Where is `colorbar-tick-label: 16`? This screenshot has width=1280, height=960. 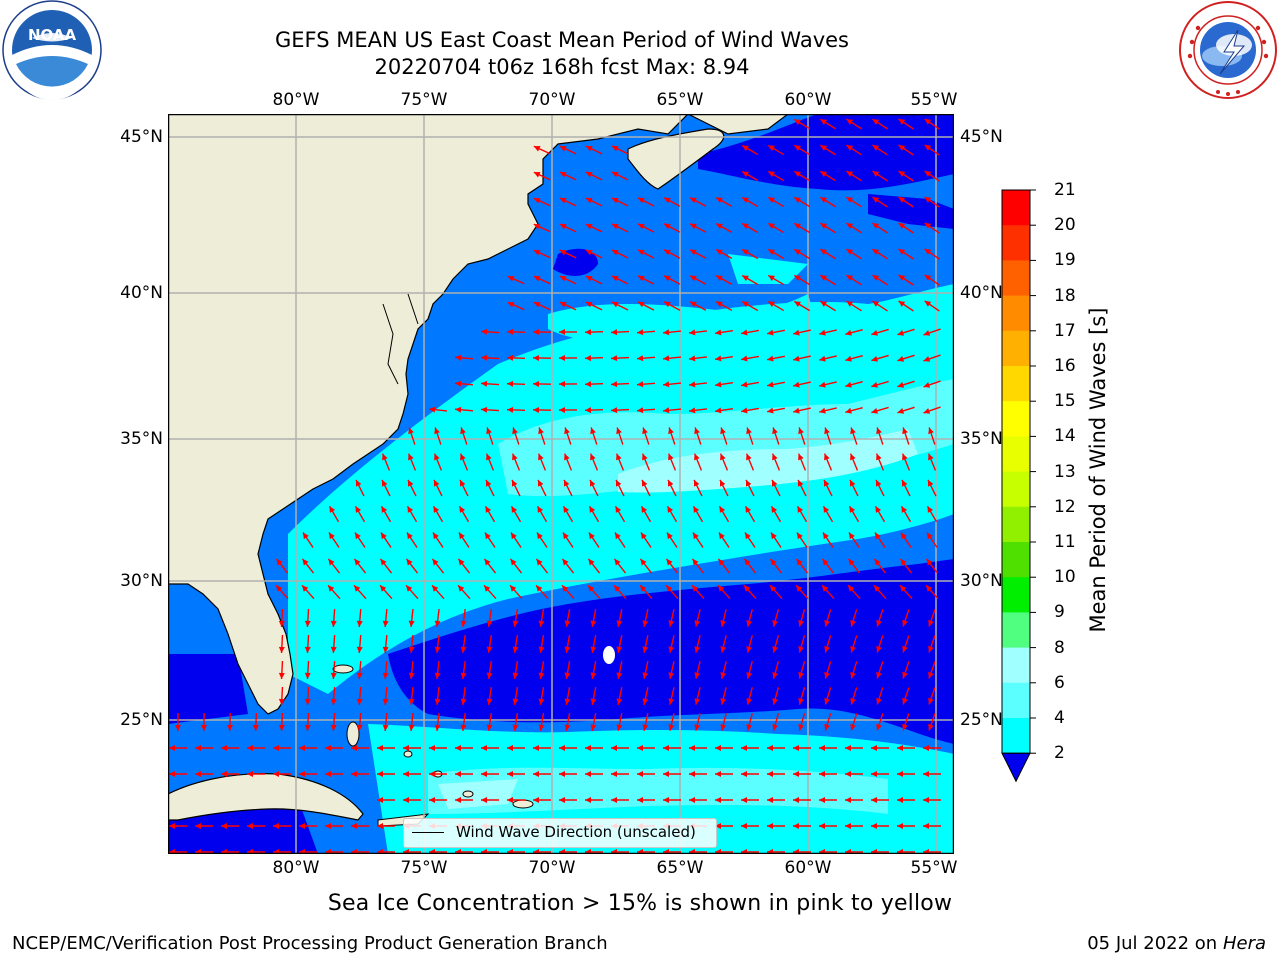
colorbar-tick-label: 16 is located at coordinates (1065, 366).